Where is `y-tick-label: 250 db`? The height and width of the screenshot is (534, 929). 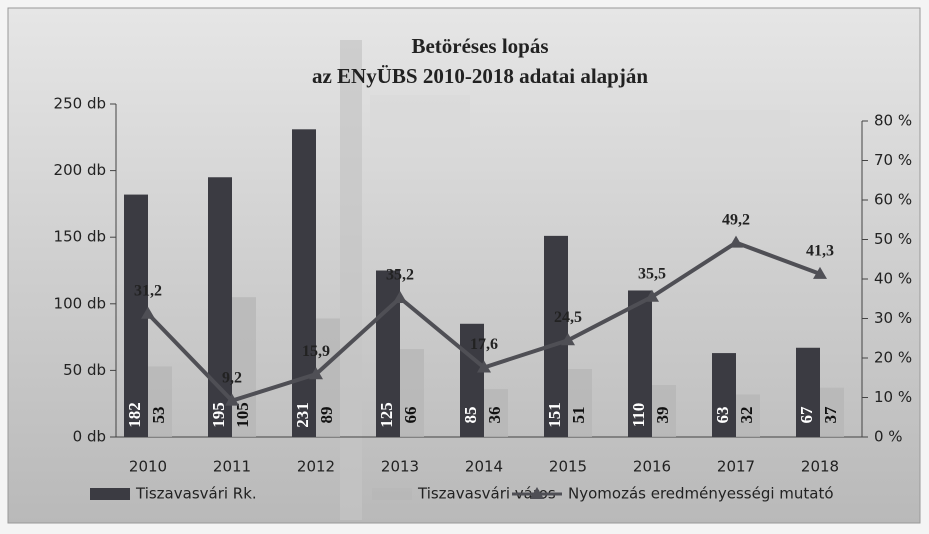 y-tick-label: 250 db is located at coordinates (80, 104).